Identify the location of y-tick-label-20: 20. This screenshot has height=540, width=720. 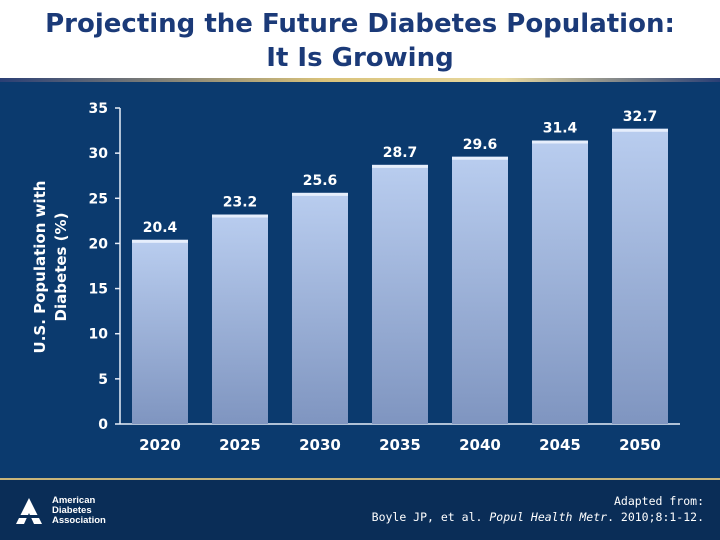
(99, 244).